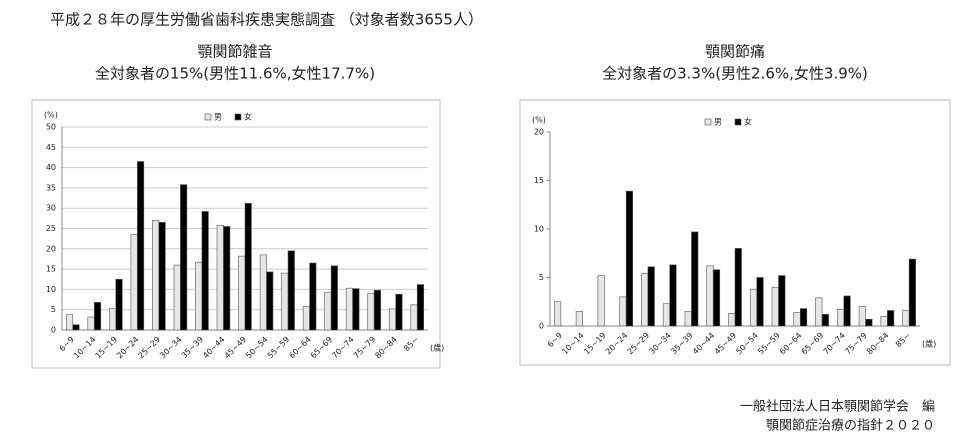 The width and height of the screenshot is (980, 448). Describe the element at coordinates (257, 348) in the screenshot. I see `x-tick-label: 50~54` at that location.